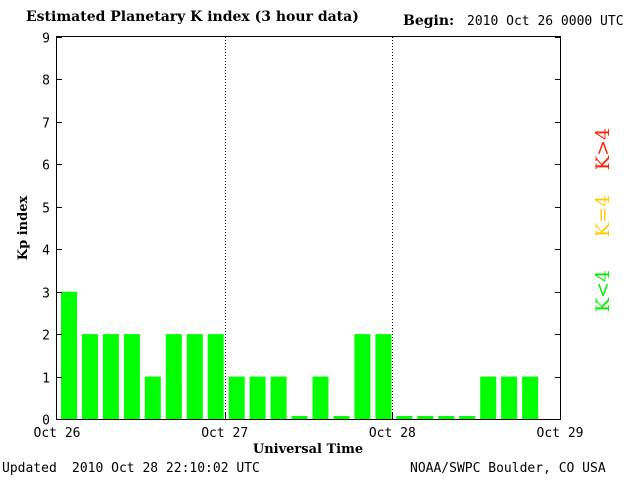 This screenshot has width=640, height=480. Describe the element at coordinates (46, 209) in the screenshot. I see `y-tick-label: 5` at that location.